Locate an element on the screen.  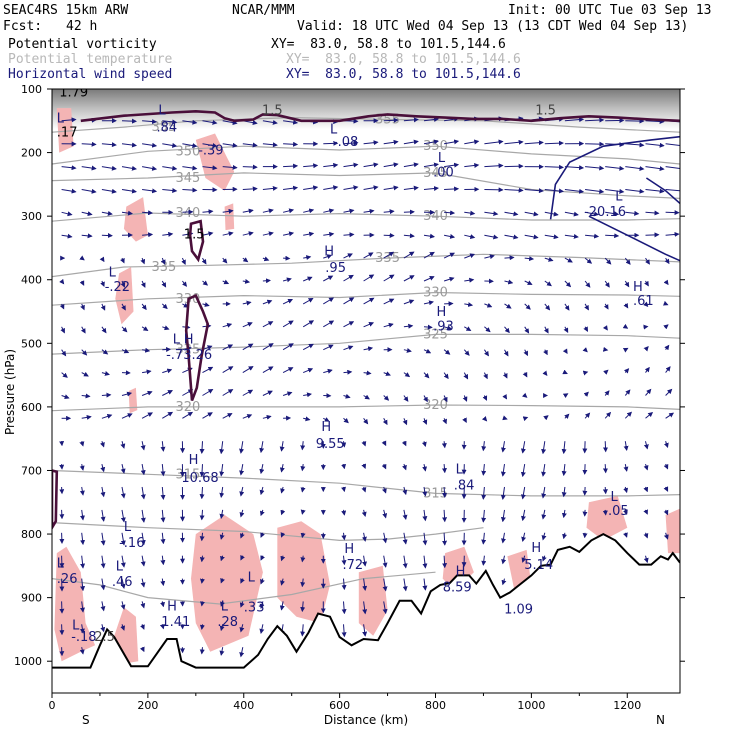
field-extremum-label: -.08 is located at coordinates (345, 142).